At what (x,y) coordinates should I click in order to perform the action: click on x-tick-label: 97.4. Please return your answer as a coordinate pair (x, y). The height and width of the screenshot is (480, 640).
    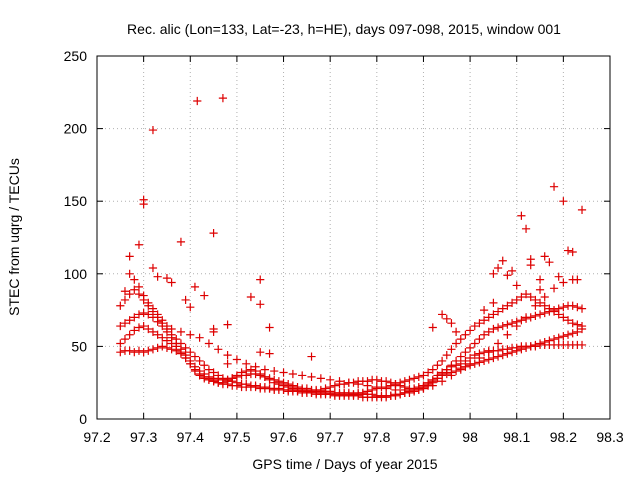
    Looking at the image, I should click on (190, 437).